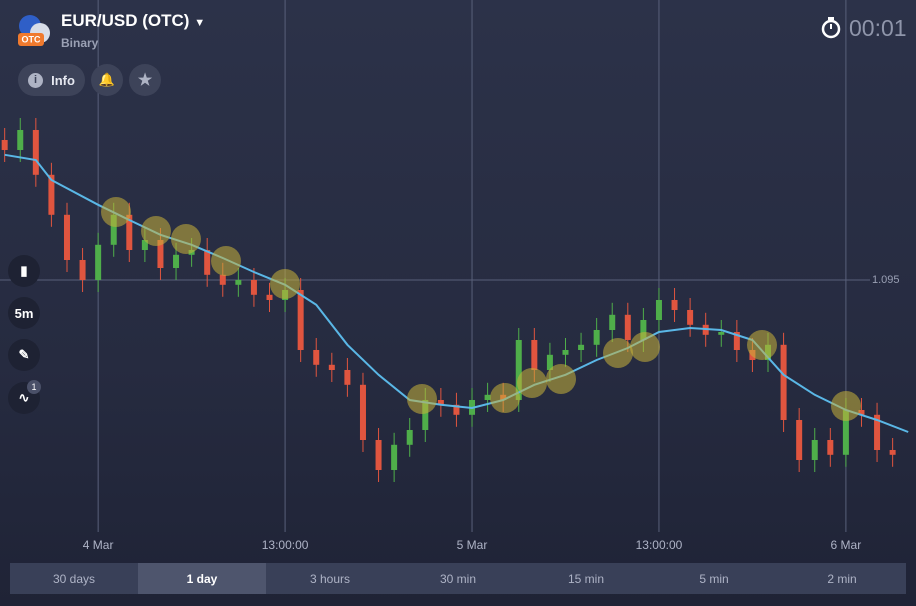  Describe the element at coordinates (24, 355) in the screenshot. I see `draw-button: ✎` at that location.